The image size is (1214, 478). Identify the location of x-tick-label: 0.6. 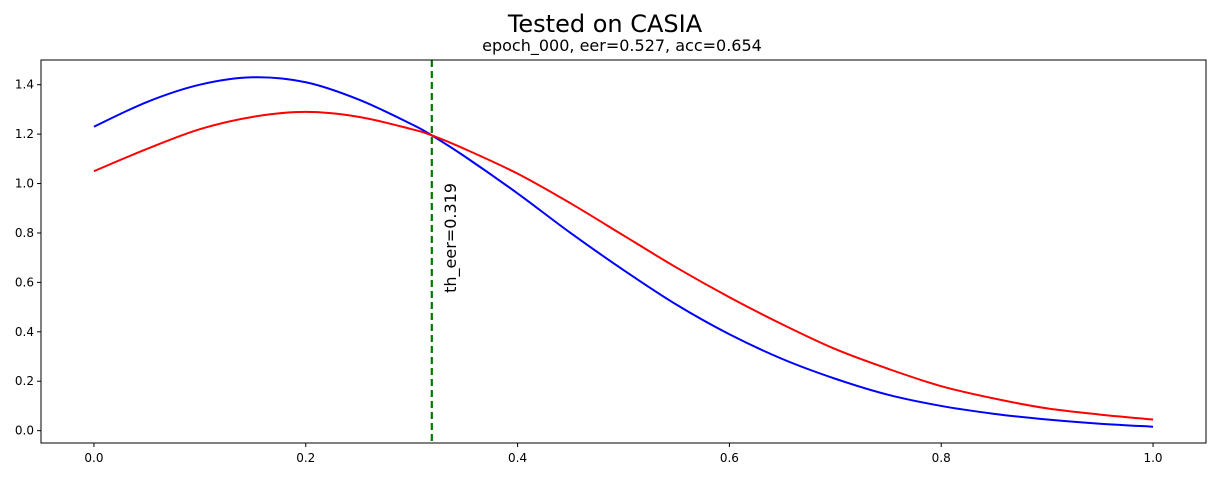
(729, 458).